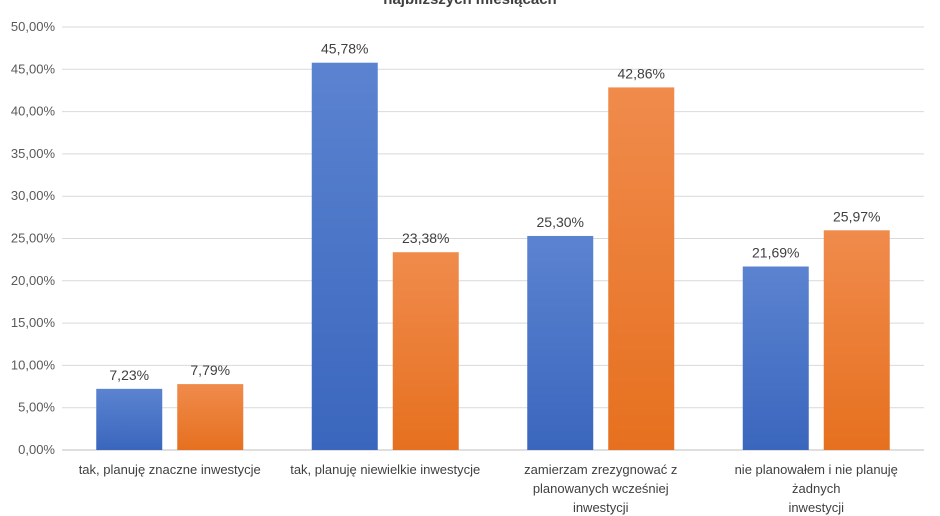  Describe the element at coordinates (33, 153) in the screenshot. I see `y-tick-label: 35,00%` at that location.